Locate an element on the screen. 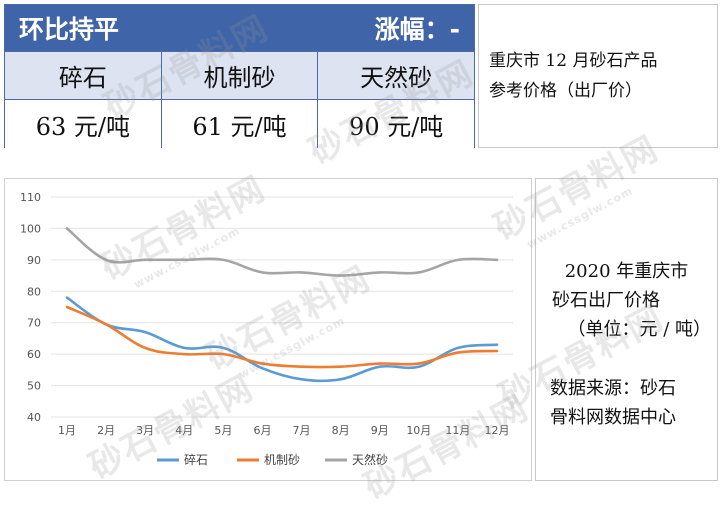  x-tick-label: 9月 is located at coordinates (380, 430).